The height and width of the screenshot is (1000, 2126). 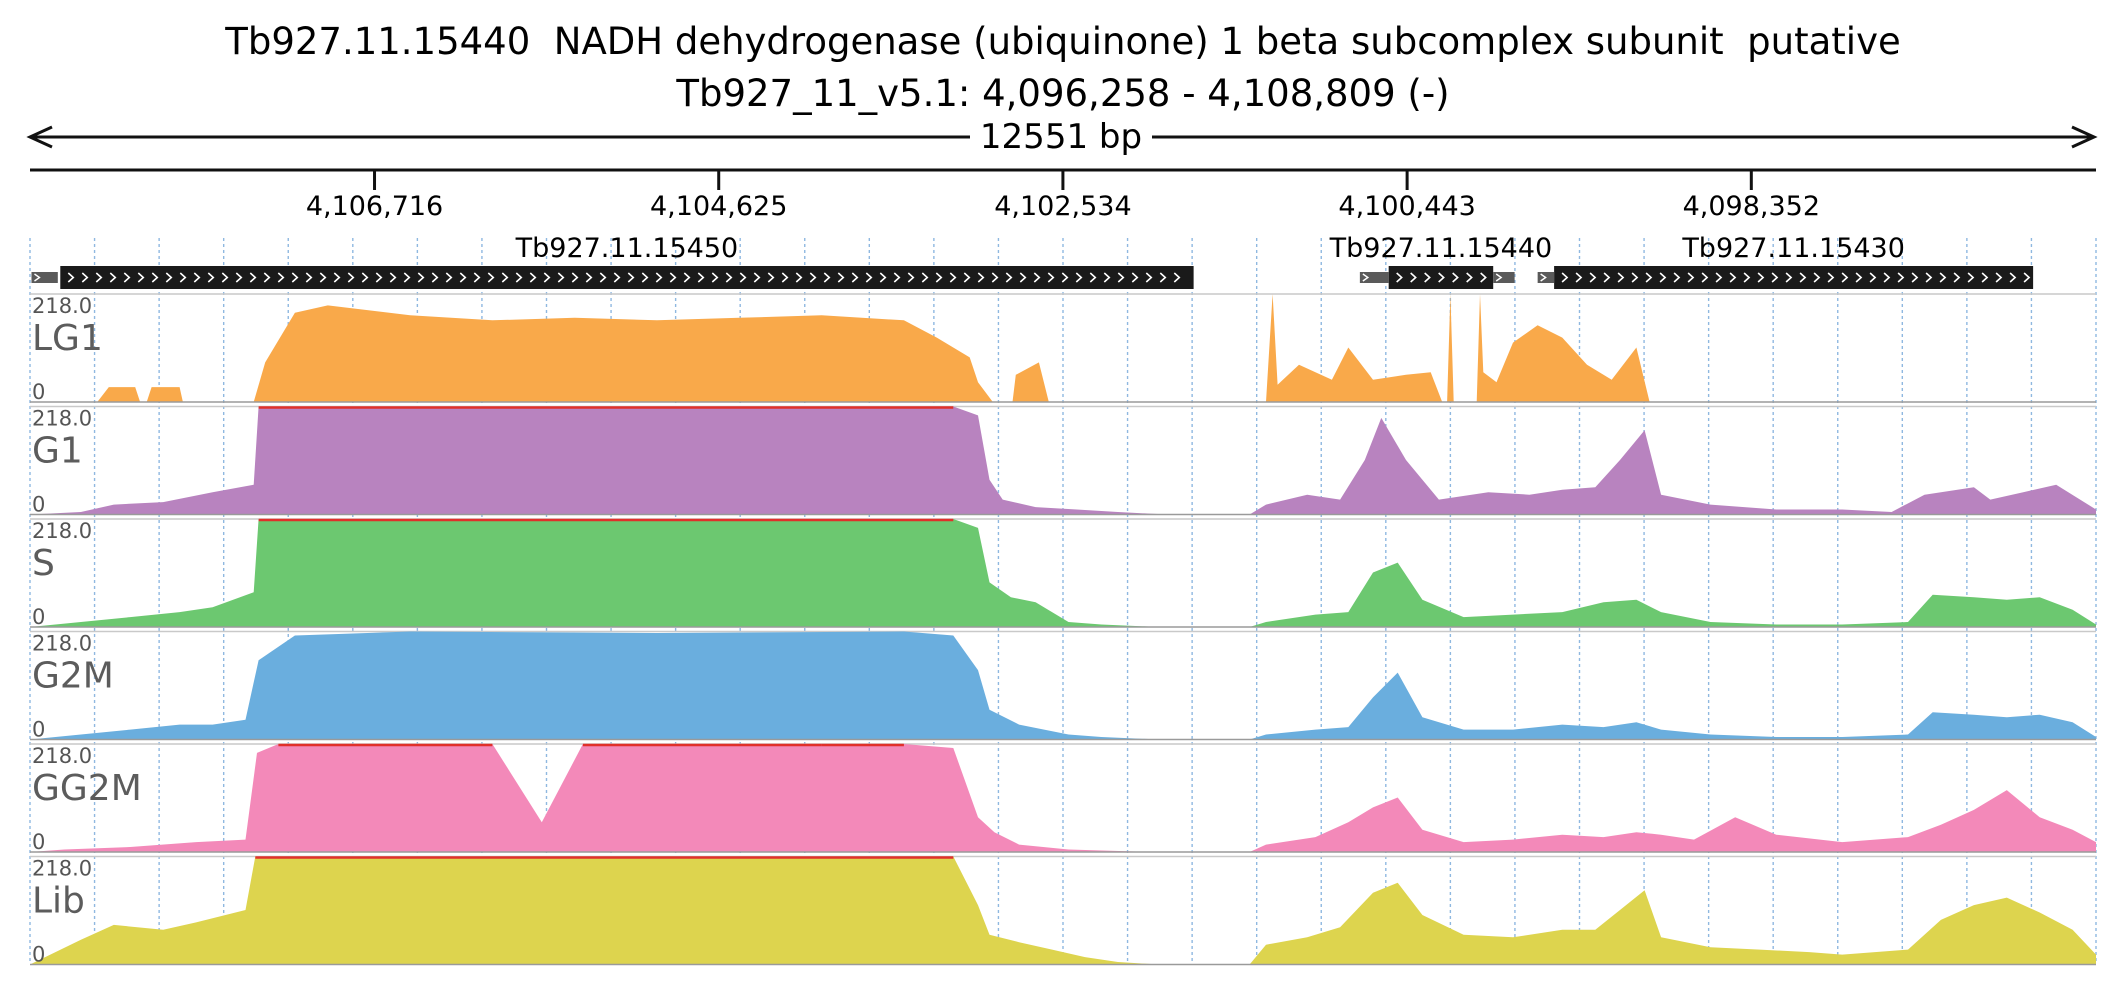 What do you see at coordinates (67, 338) in the screenshot?
I see `track-name-label: LG1` at bounding box center [67, 338].